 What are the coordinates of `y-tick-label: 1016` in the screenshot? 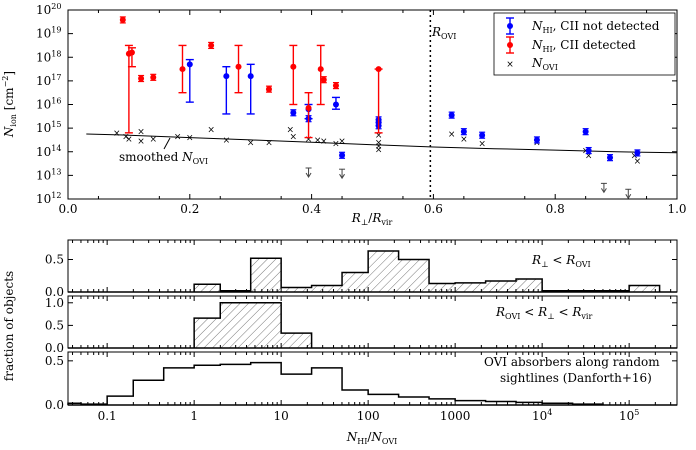 It's located at (48, 104).